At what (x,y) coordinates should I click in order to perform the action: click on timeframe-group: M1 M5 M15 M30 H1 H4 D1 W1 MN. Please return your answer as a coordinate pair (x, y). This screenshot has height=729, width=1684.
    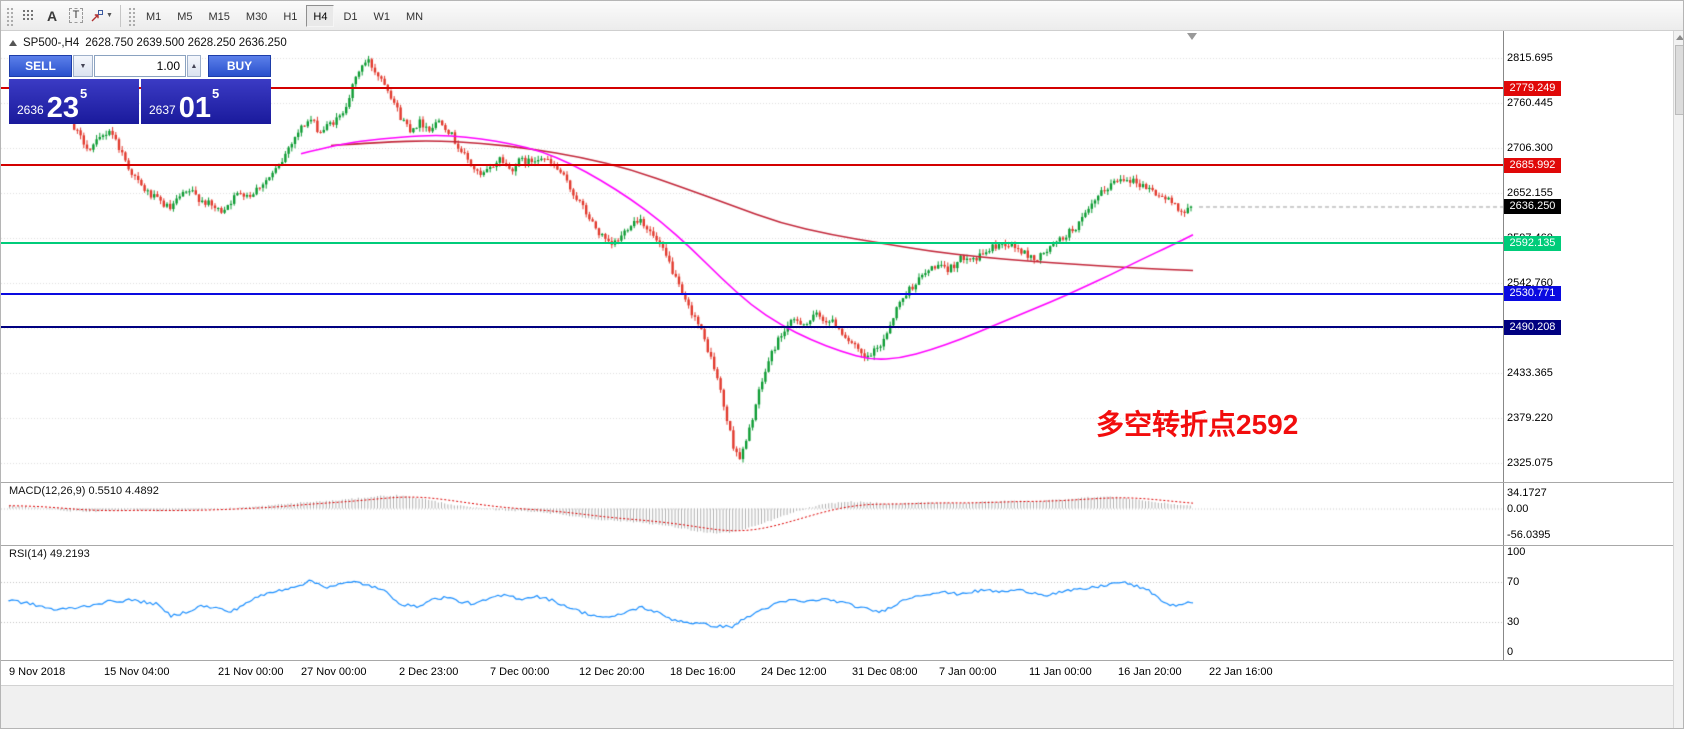
    Looking at the image, I should click on (284, 15).